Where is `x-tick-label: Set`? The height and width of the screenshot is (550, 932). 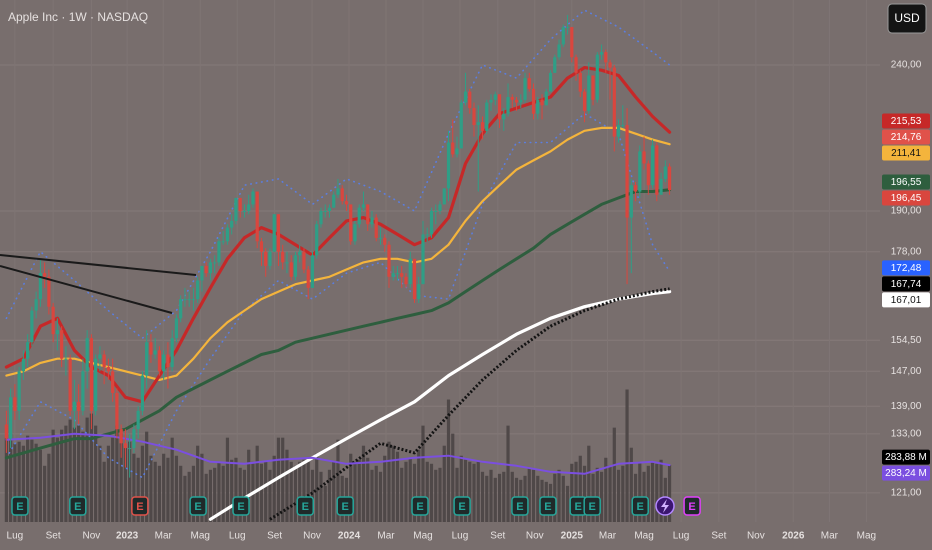 x-tick-label: Set is located at coordinates (274, 536).